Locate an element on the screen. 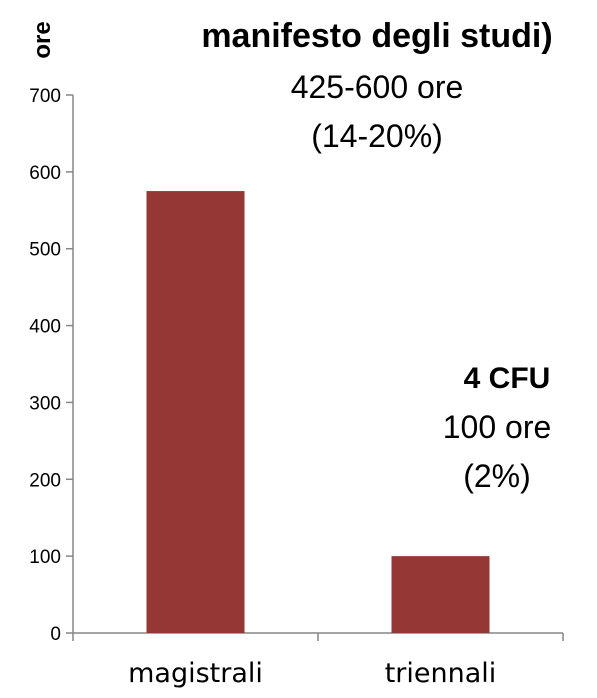 The image size is (597, 698). annotation-magistrali-percent: (14-20%) is located at coordinates (377, 136).